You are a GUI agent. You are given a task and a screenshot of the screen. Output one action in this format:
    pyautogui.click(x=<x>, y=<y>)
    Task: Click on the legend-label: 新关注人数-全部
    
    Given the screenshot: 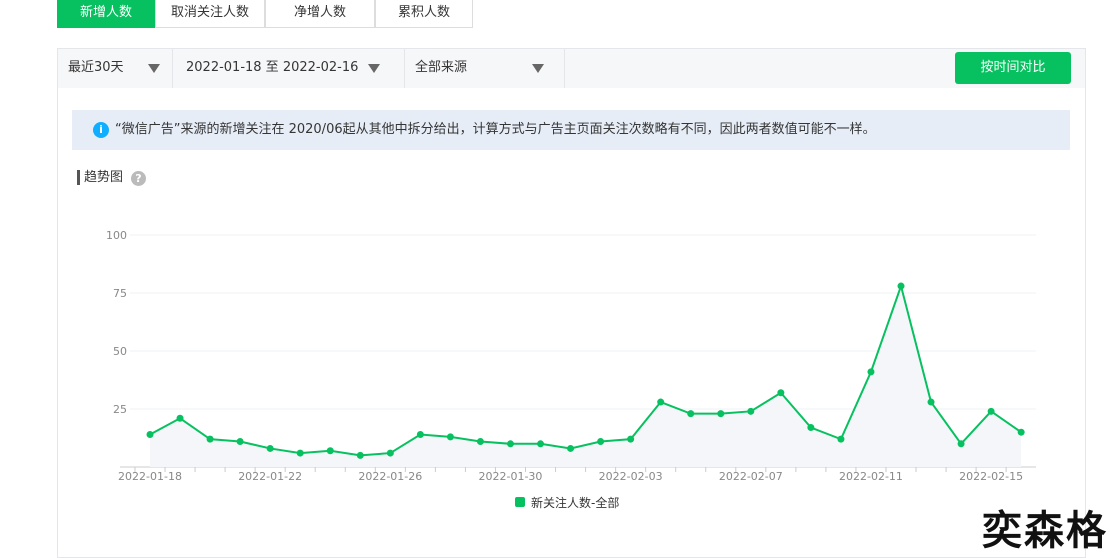 What is the action you would take?
    pyautogui.click(x=575, y=502)
    